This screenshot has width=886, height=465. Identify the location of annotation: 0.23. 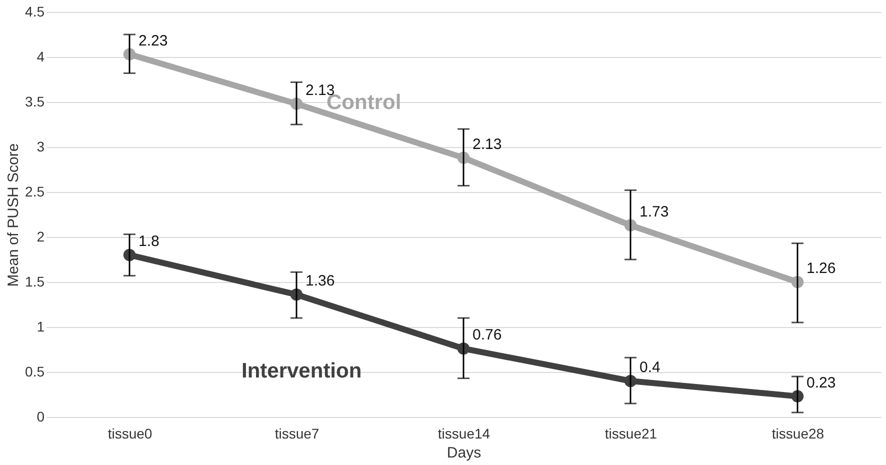
(821, 383).